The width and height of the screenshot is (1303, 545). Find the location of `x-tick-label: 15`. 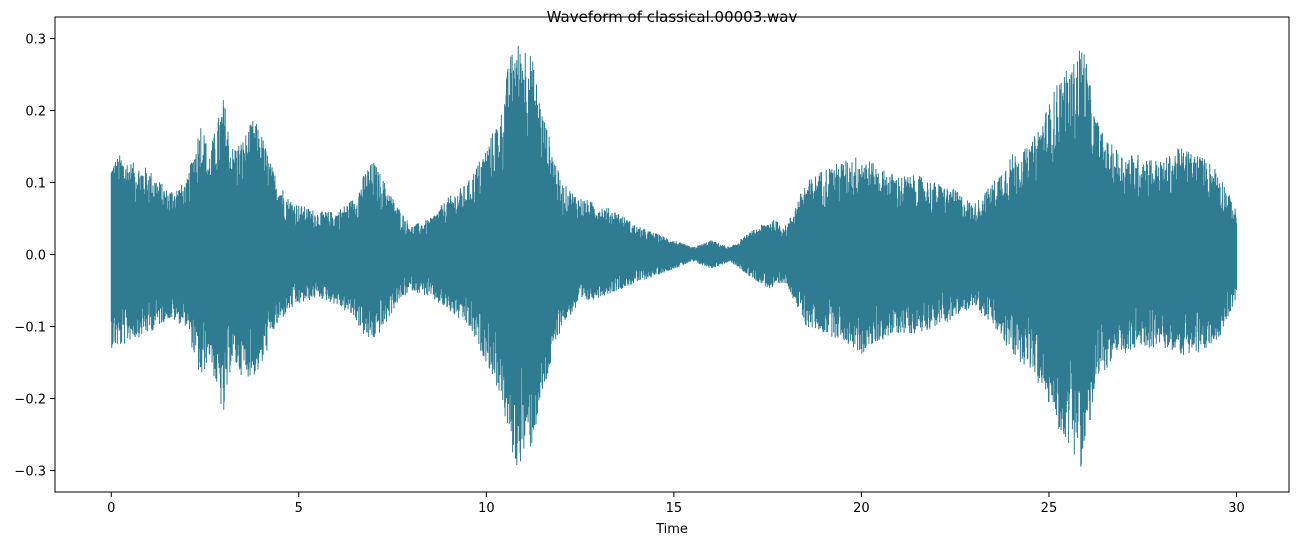

x-tick-label: 15 is located at coordinates (674, 508).